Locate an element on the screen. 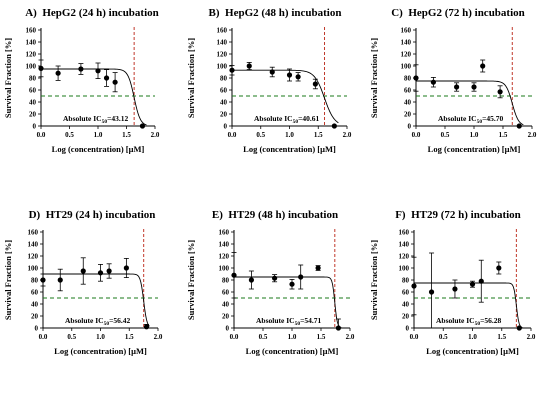 The width and height of the screenshot is (550, 404). title-text: HepG2 (24 h) incubation is located at coordinates (100, 13).